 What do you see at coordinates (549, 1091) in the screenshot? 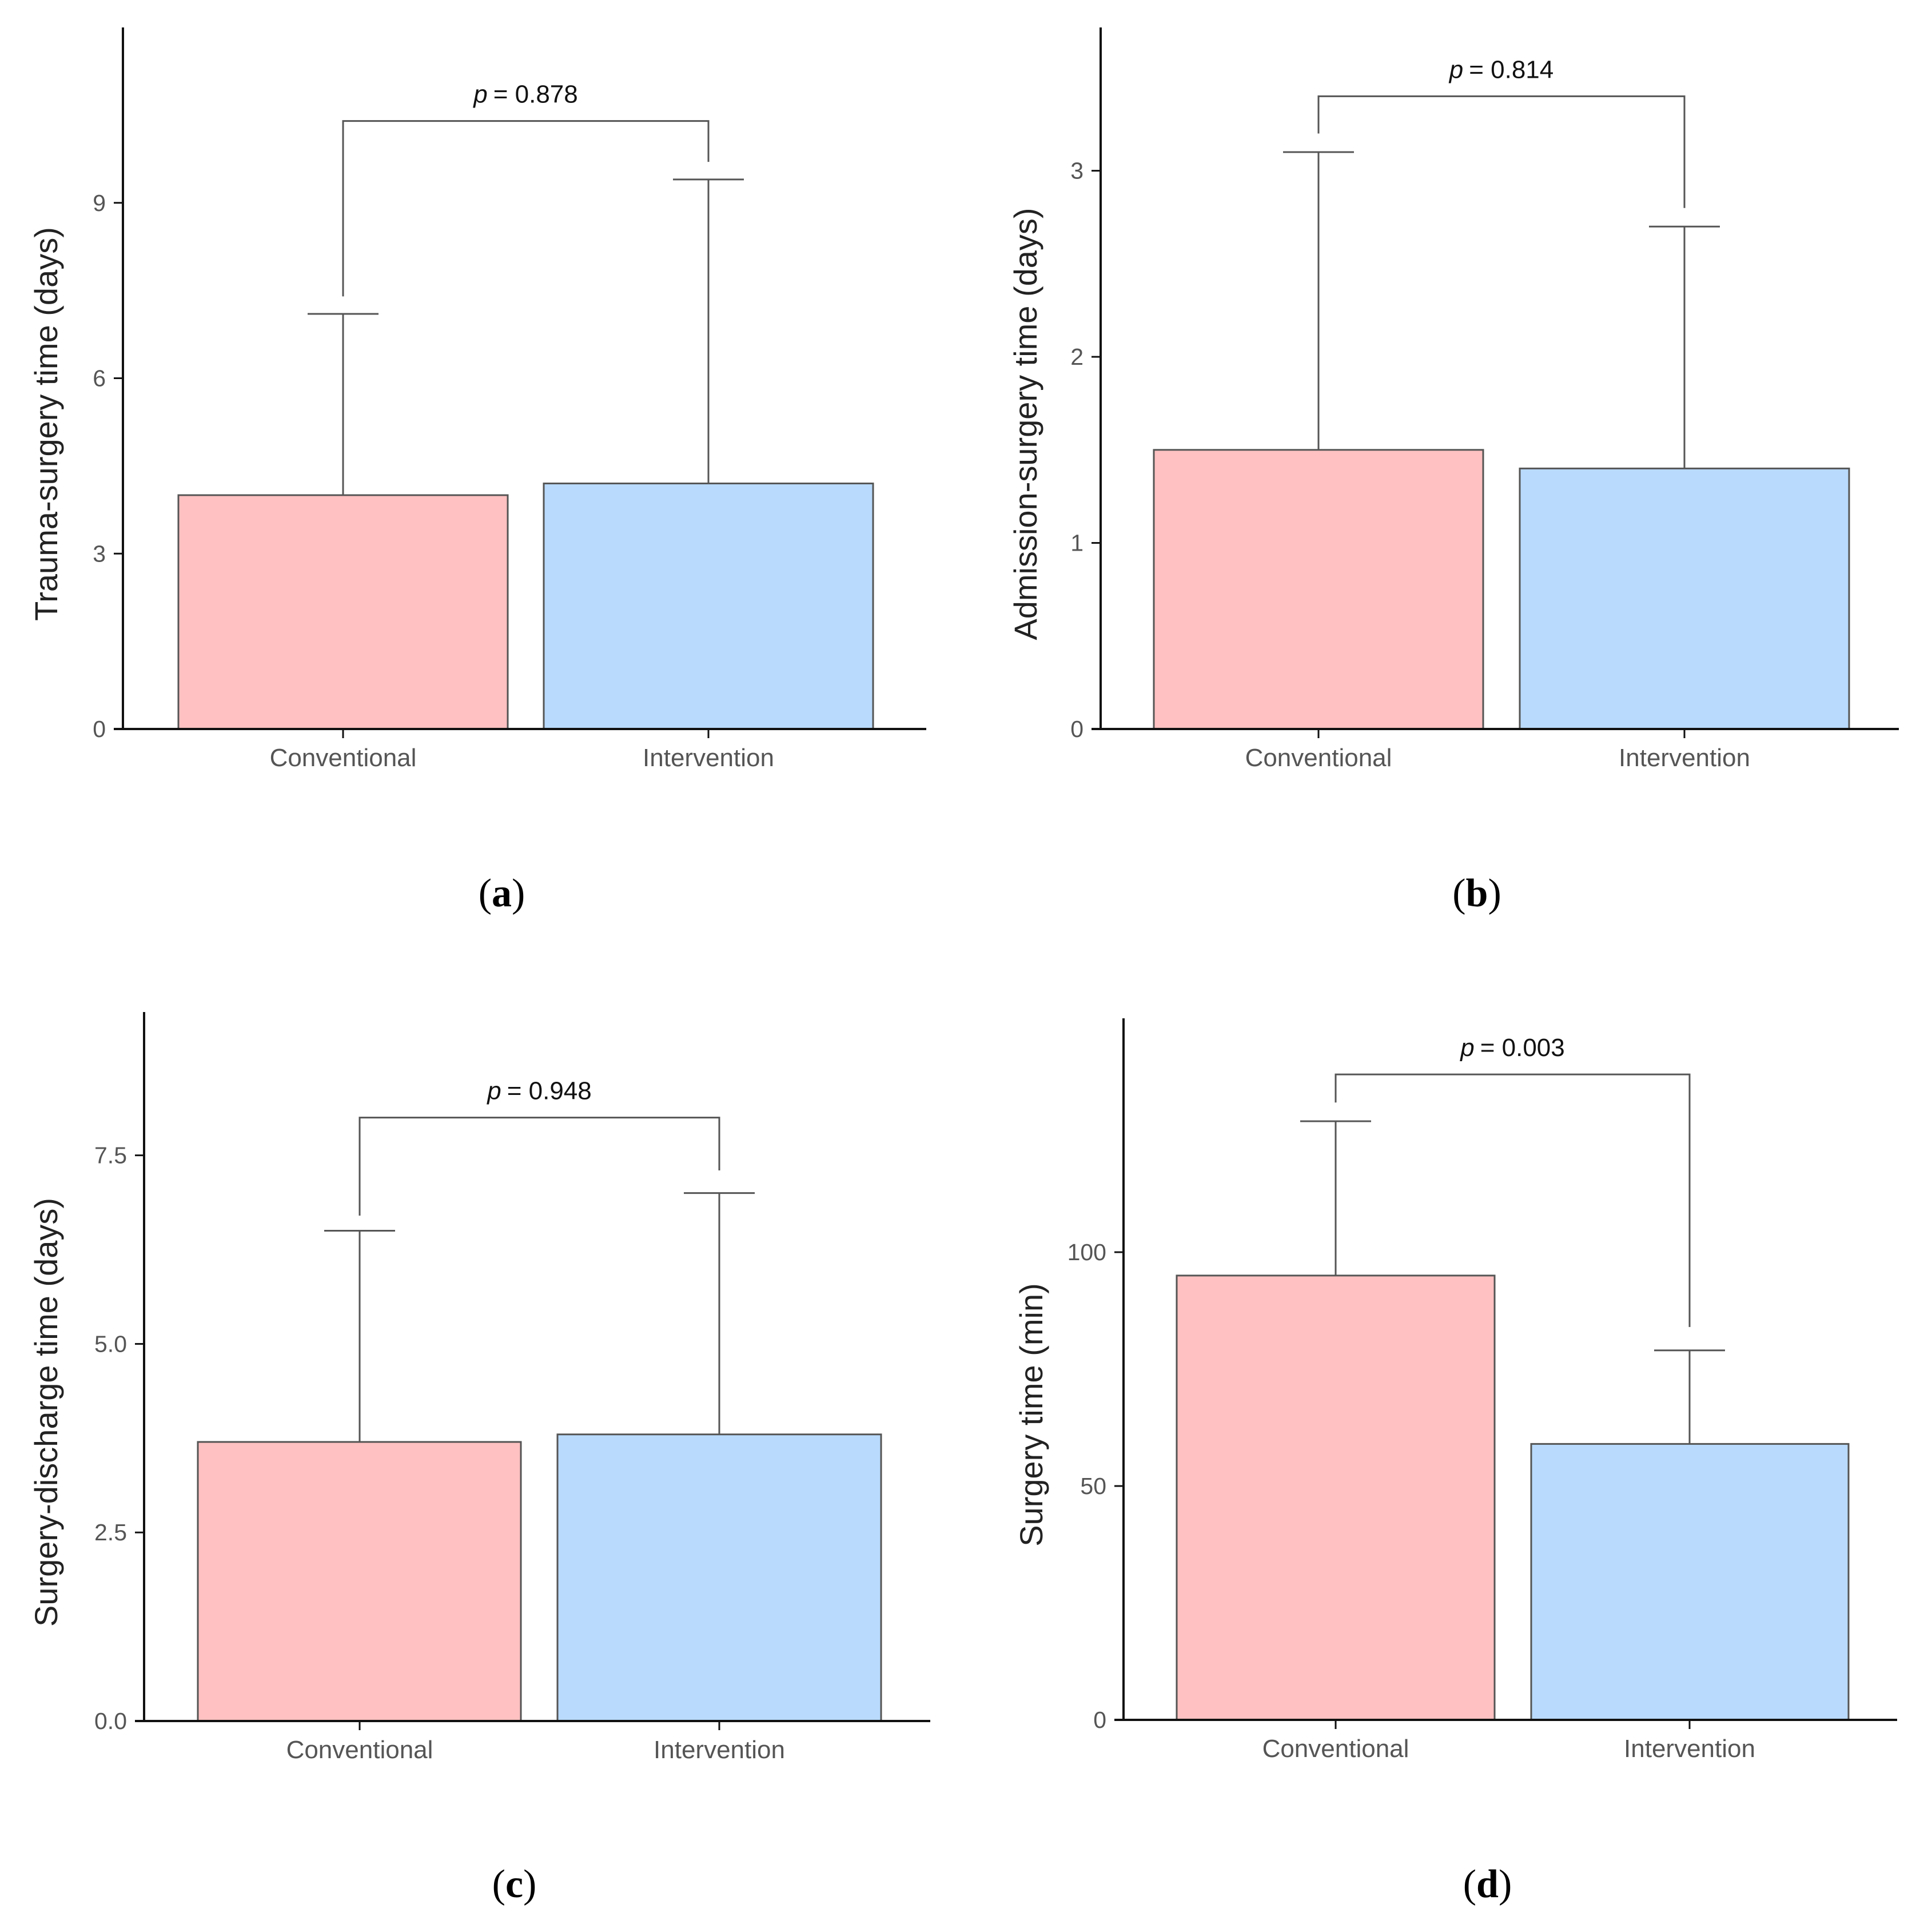
I see `p-value-number: = 0.948` at bounding box center [549, 1091].